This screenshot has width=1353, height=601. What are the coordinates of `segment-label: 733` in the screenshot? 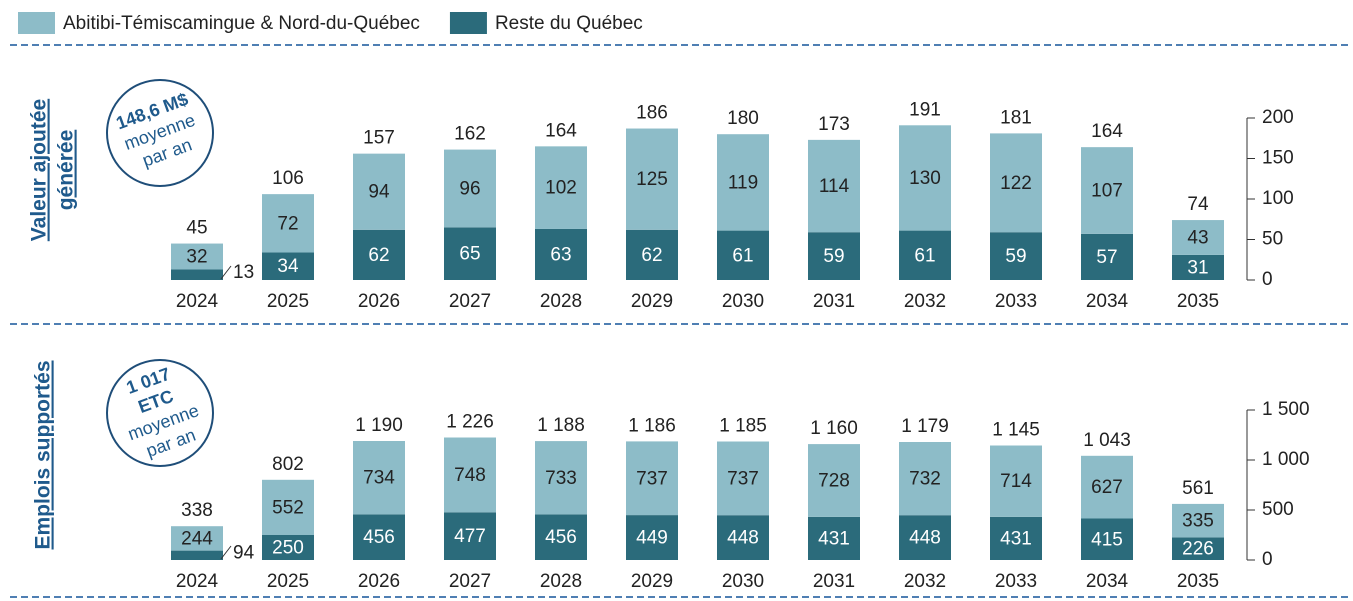 It's located at (561, 478).